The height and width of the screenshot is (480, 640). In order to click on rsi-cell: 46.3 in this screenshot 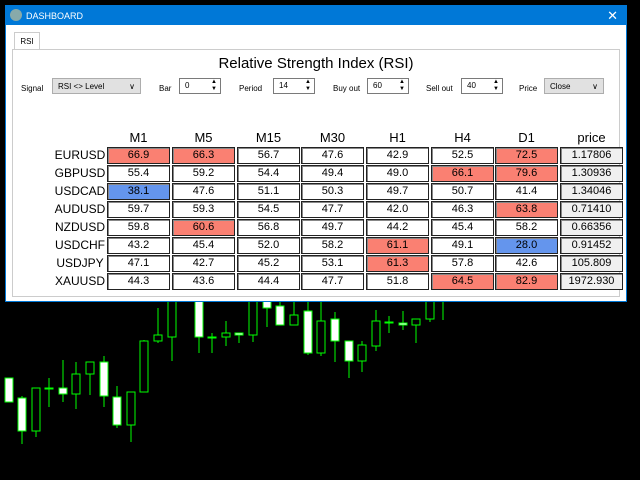, I will do `click(462, 209)`.